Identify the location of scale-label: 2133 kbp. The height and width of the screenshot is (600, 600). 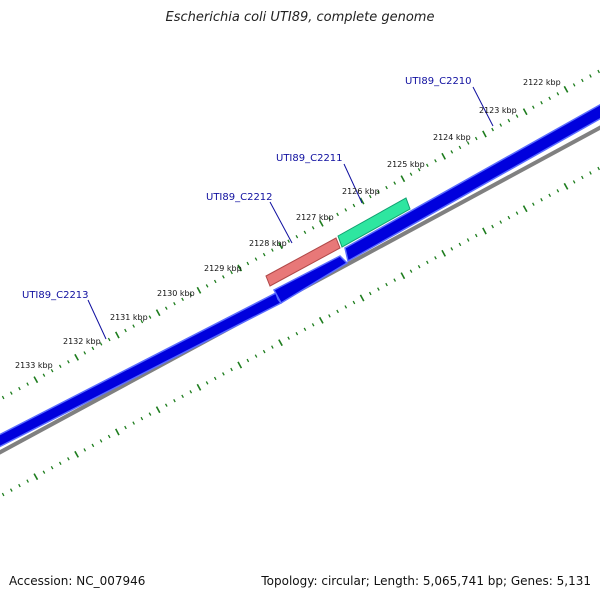
(34, 365).